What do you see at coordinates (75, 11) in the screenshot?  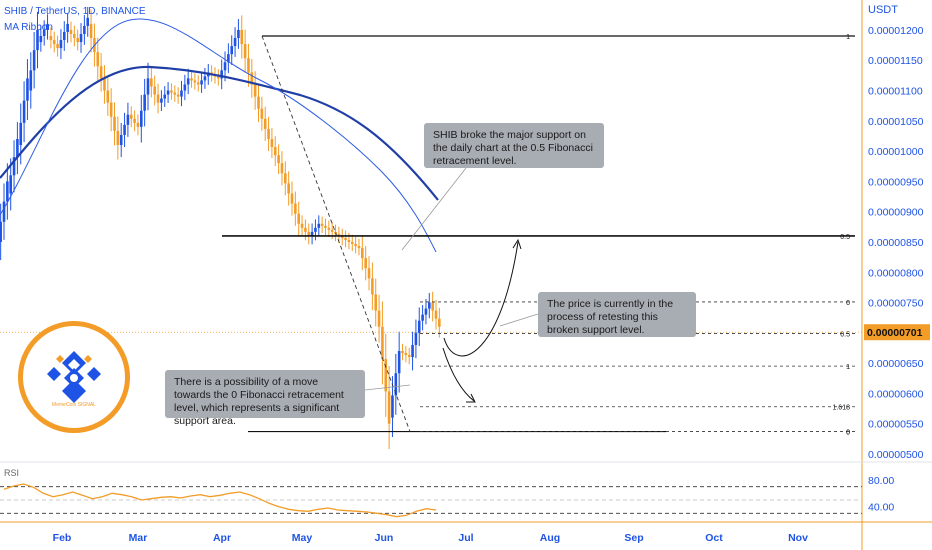 I see `chart-title: SHIB / TetherUS, 1D, BINANCE` at bounding box center [75, 11].